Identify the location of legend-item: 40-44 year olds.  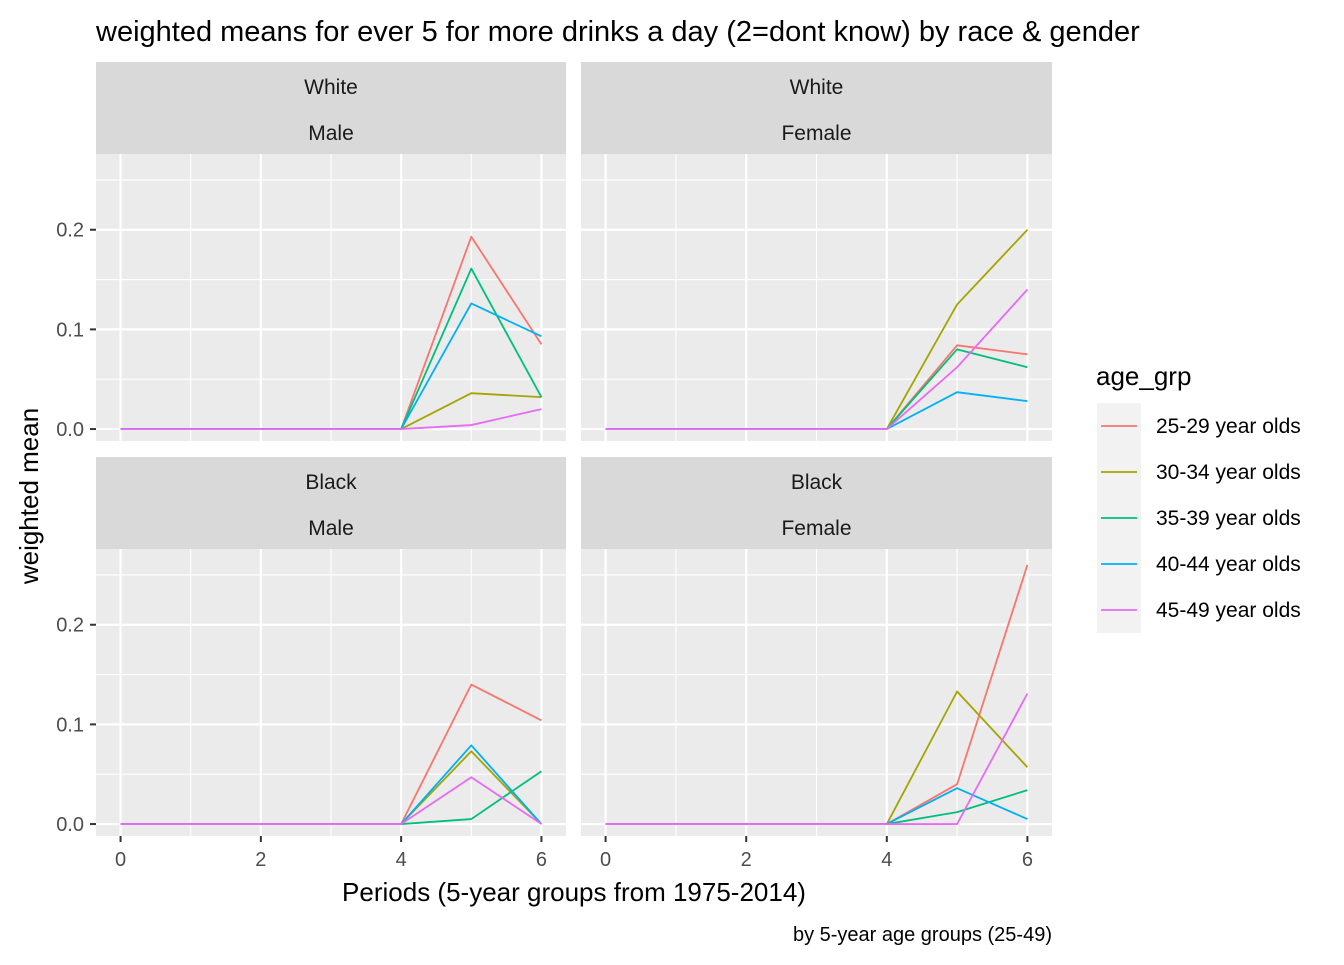
(1199, 564).